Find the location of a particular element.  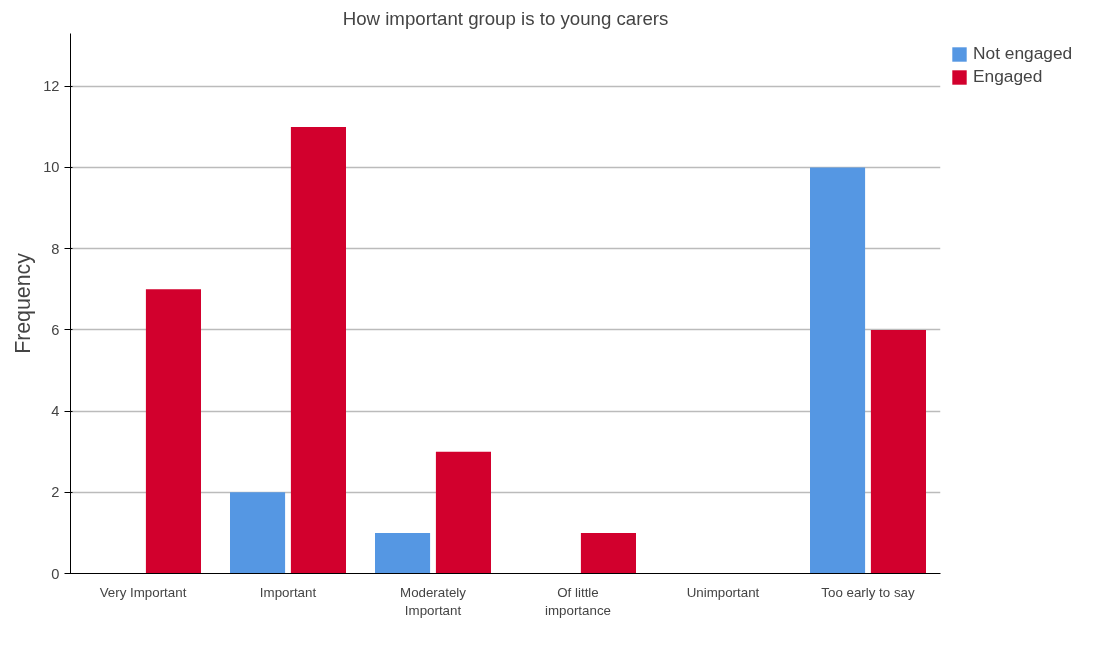

x-tick-label: Important is located at coordinates (288, 592).